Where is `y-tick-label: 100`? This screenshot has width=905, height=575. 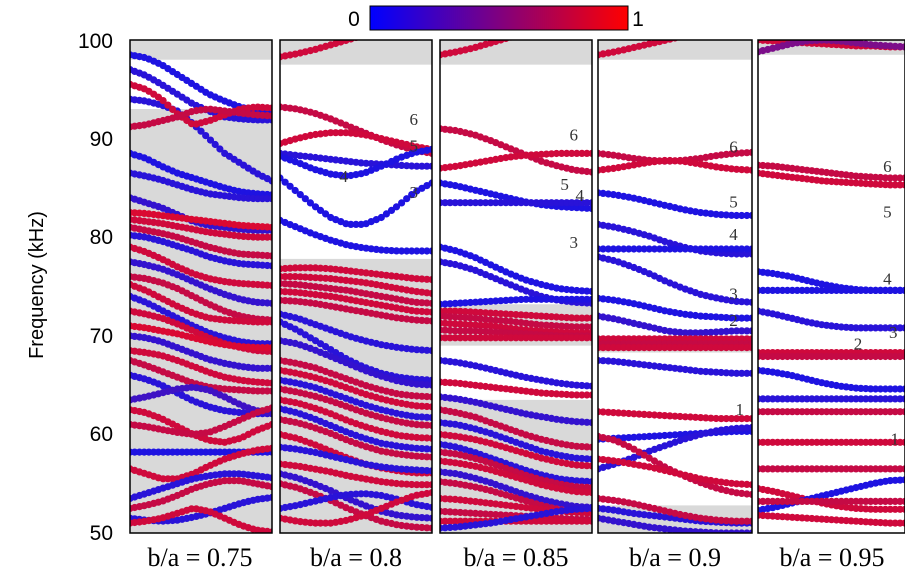 y-tick-label: 100 is located at coordinates (95, 41).